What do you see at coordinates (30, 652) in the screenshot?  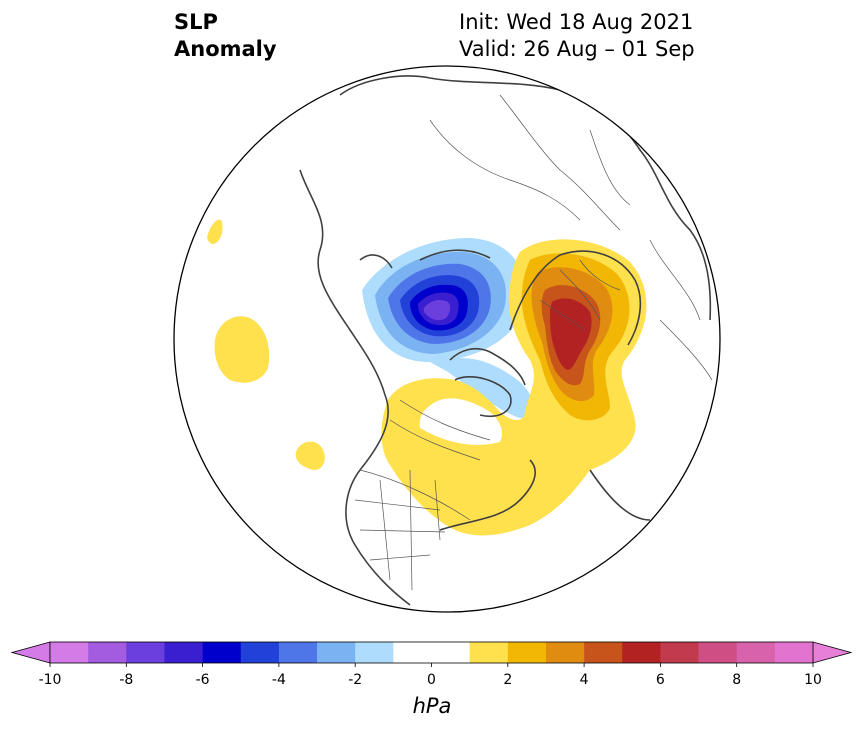 I see `colorbar-under-arrow` at bounding box center [30, 652].